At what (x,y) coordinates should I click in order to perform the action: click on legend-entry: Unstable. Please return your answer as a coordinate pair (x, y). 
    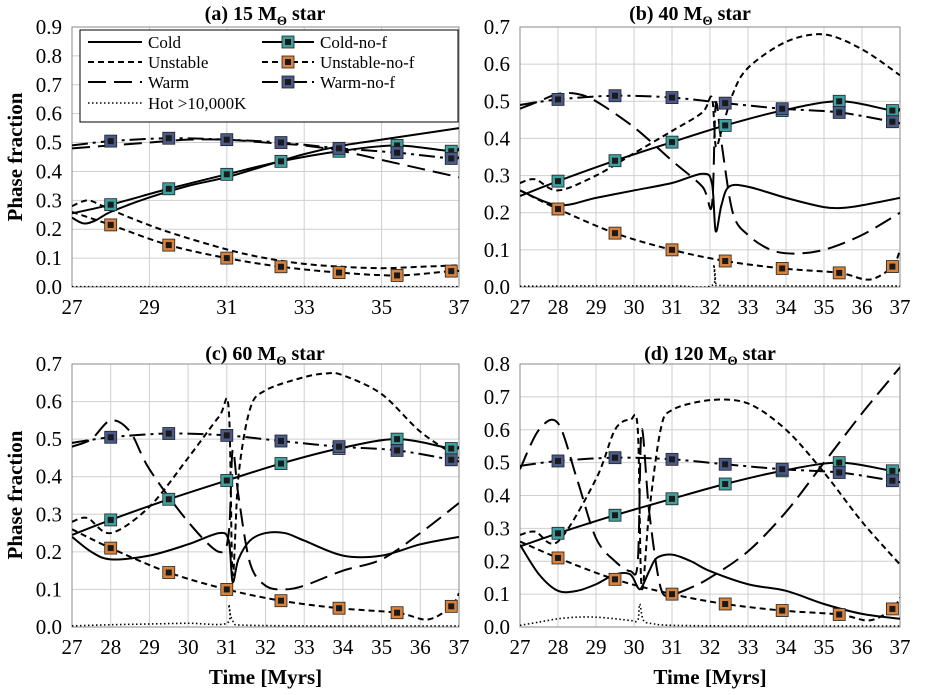
    Looking at the image, I should click on (148, 62).